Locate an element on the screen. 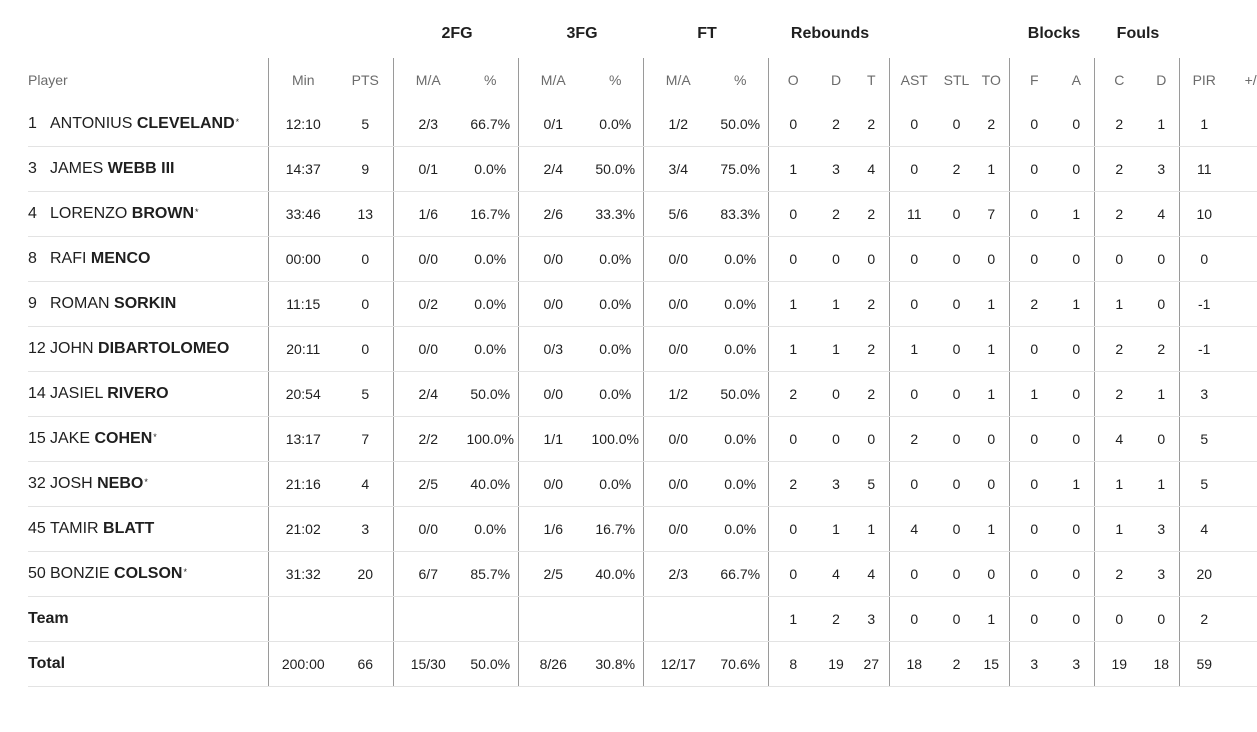  stat-fg2-ma: 1/6 is located at coordinates (427, 214).